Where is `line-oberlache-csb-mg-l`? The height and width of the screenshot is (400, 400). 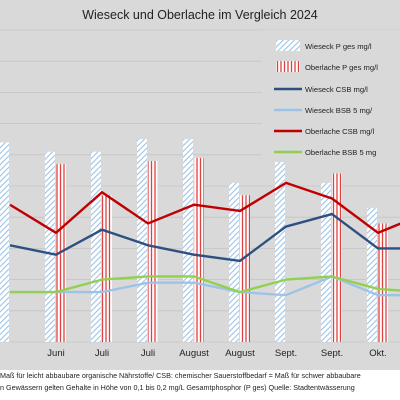 line-oberlache-csb-mg-l is located at coordinates (204, 208).